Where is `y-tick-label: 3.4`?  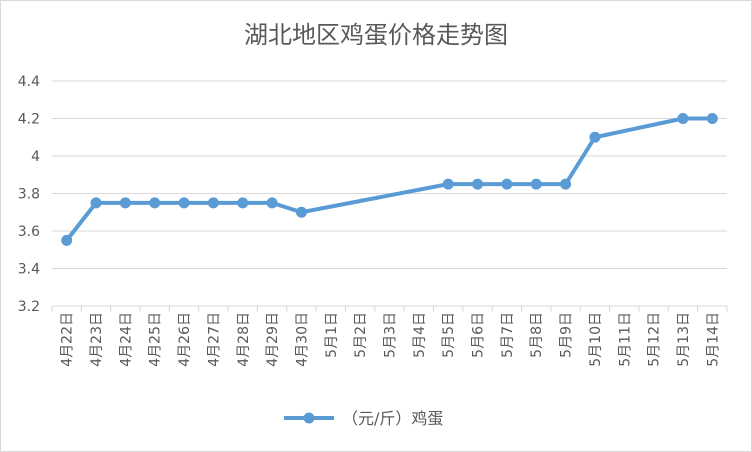 y-tick-label: 3.4 is located at coordinates (29, 270).